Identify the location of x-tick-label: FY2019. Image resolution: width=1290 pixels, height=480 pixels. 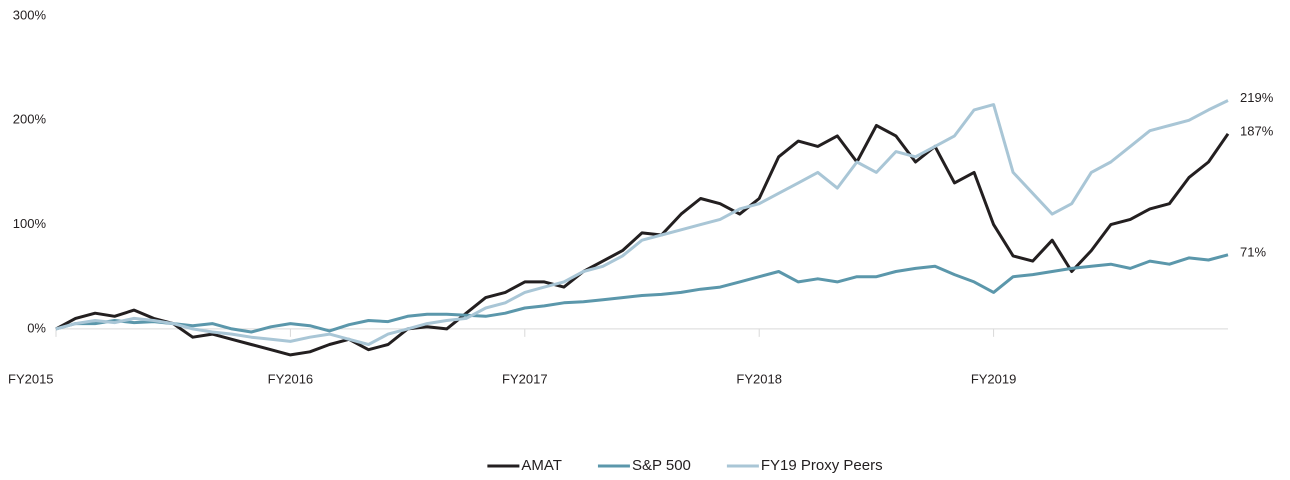
(994, 378).